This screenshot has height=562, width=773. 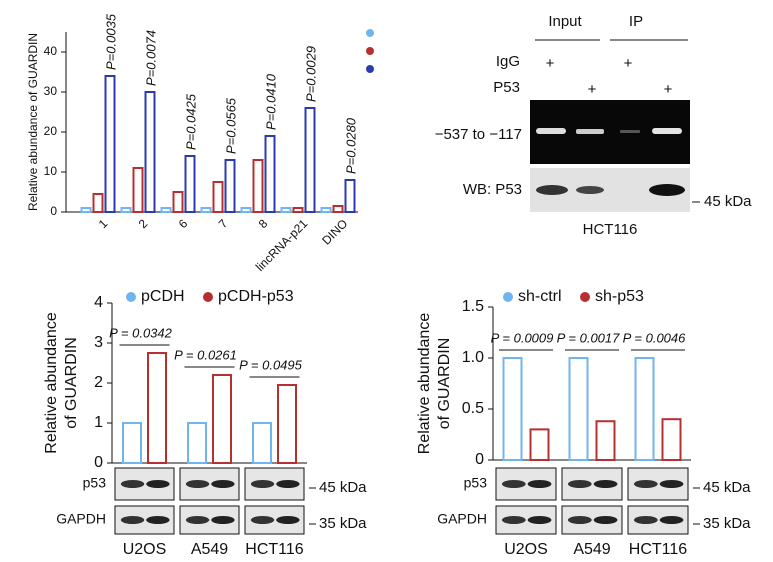 What do you see at coordinates (506, 87) in the screenshot?
I see `row-label: P53` at bounding box center [506, 87].